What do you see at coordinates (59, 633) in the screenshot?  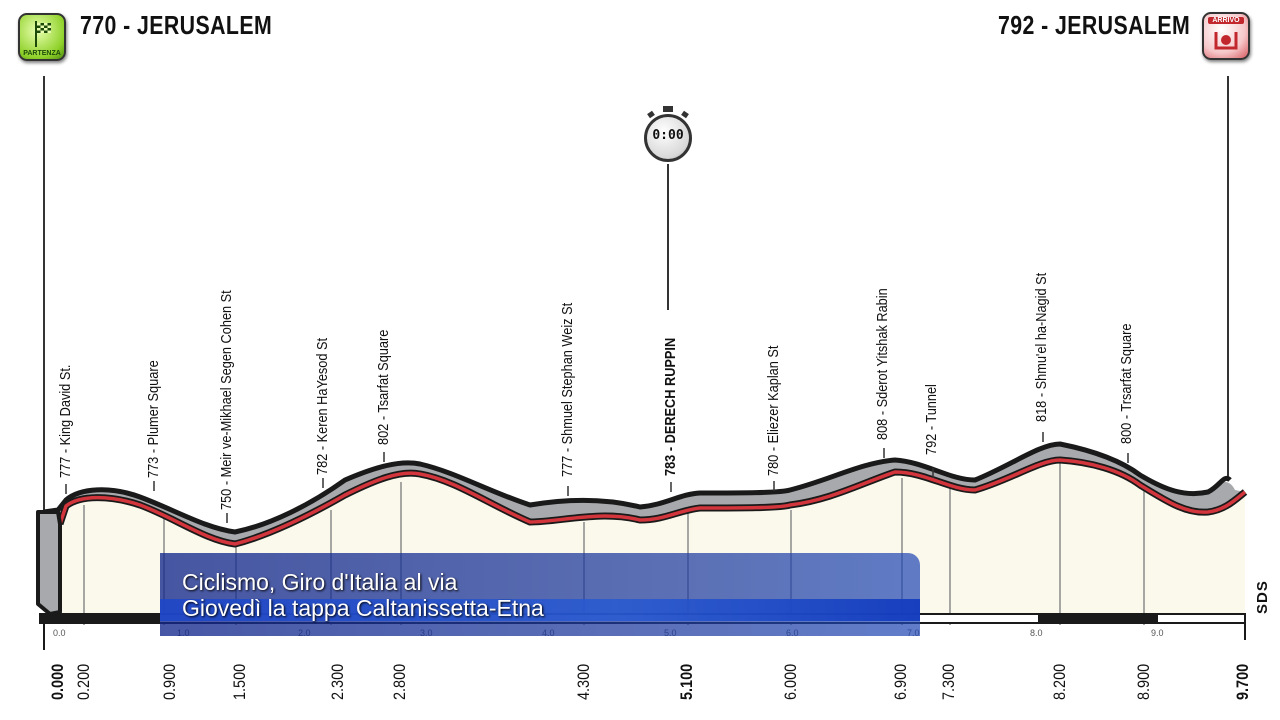 I see `ruler-tick-label: 0.0` at bounding box center [59, 633].